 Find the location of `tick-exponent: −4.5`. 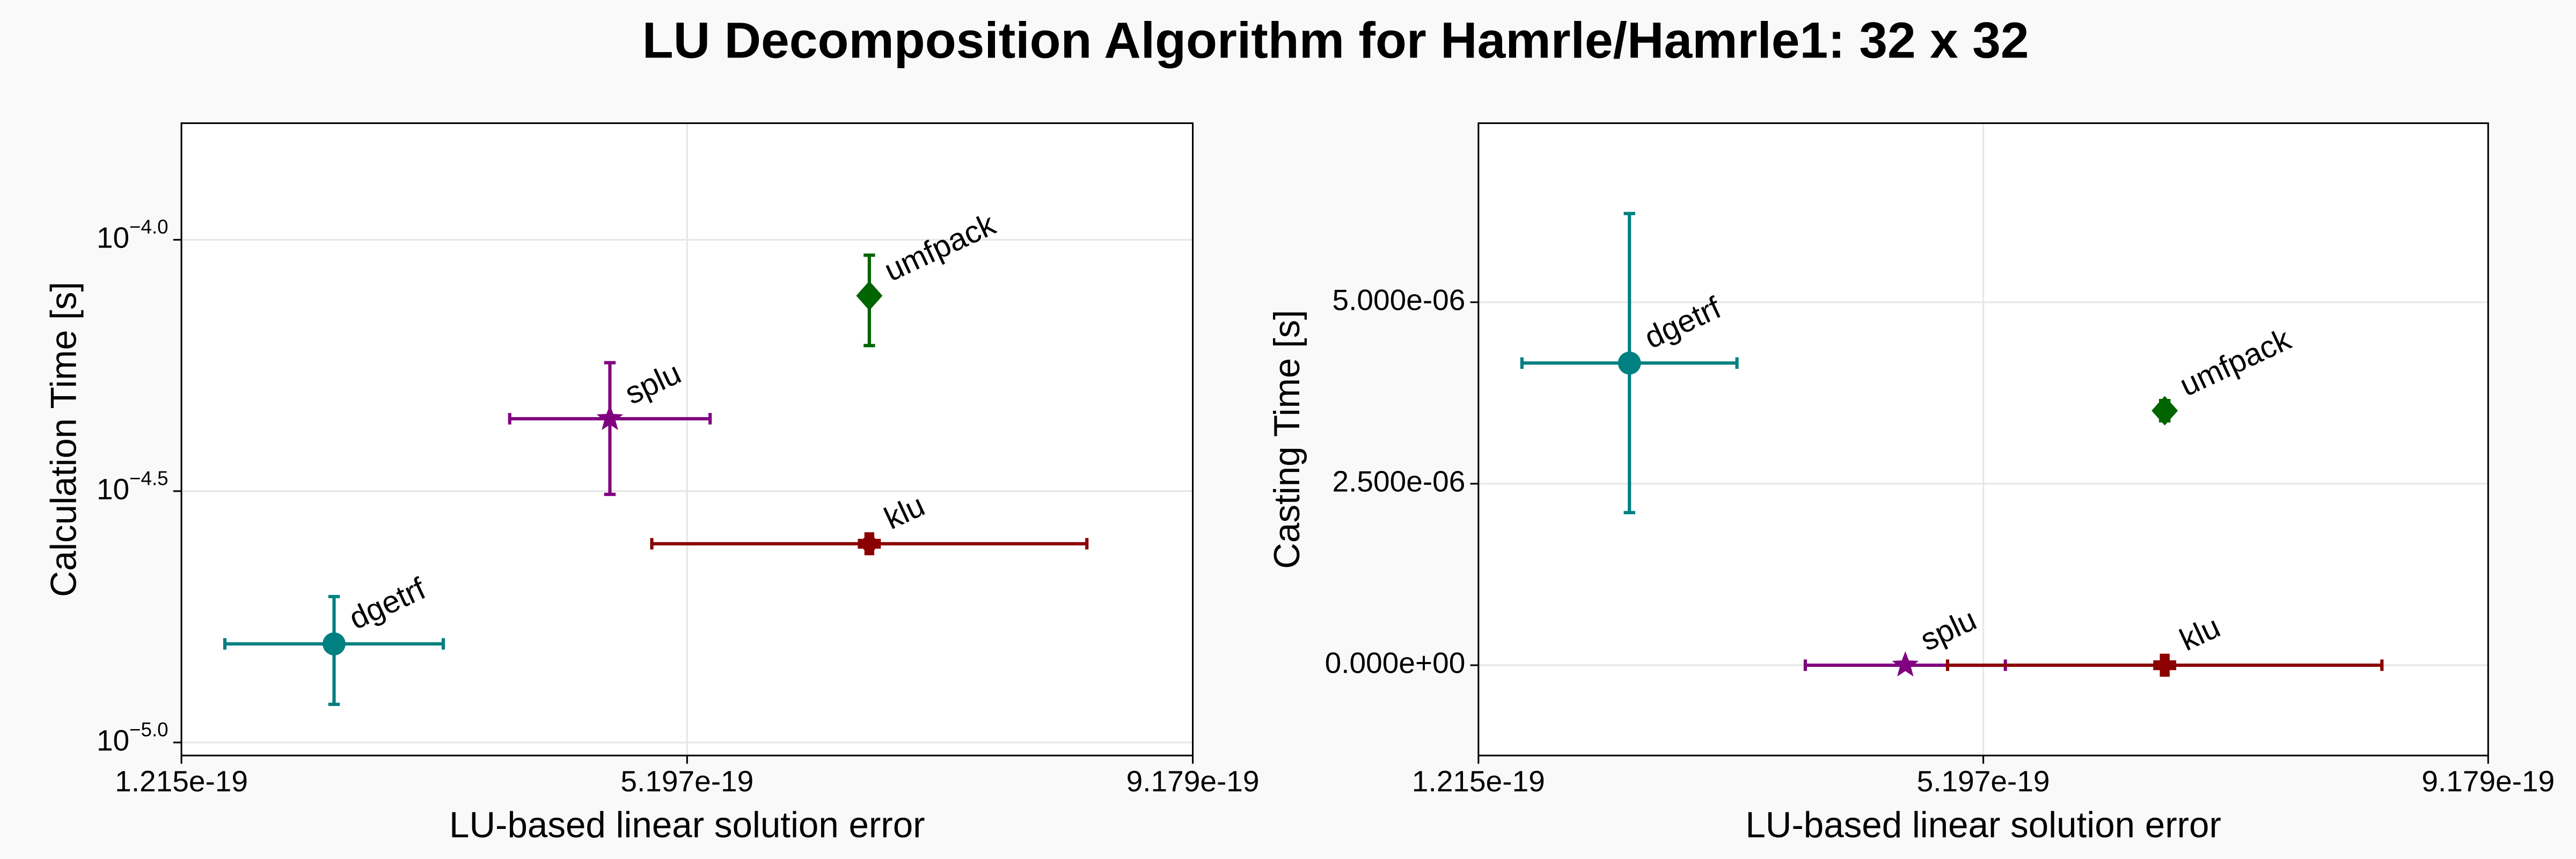

tick-exponent: −4.5 is located at coordinates (148, 478).